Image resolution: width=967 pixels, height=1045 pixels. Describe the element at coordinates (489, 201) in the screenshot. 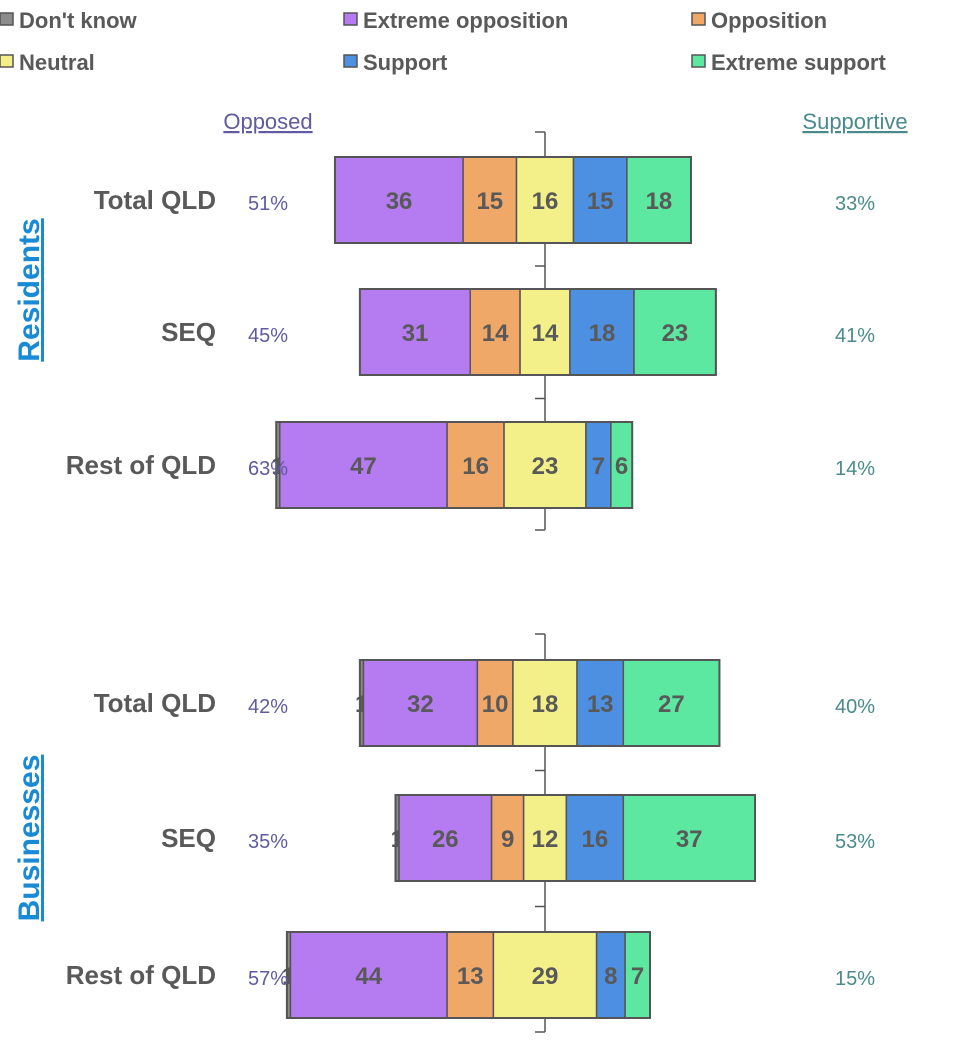

I see `bar-value-label-opposition: 15` at that location.